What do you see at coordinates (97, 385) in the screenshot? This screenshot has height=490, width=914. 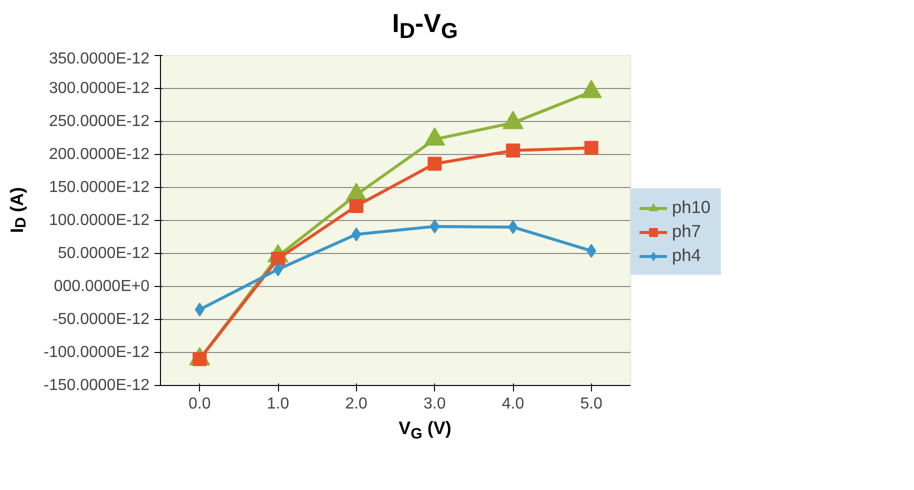 I see `y-tick-label: -150.0000E-12` at bounding box center [97, 385].